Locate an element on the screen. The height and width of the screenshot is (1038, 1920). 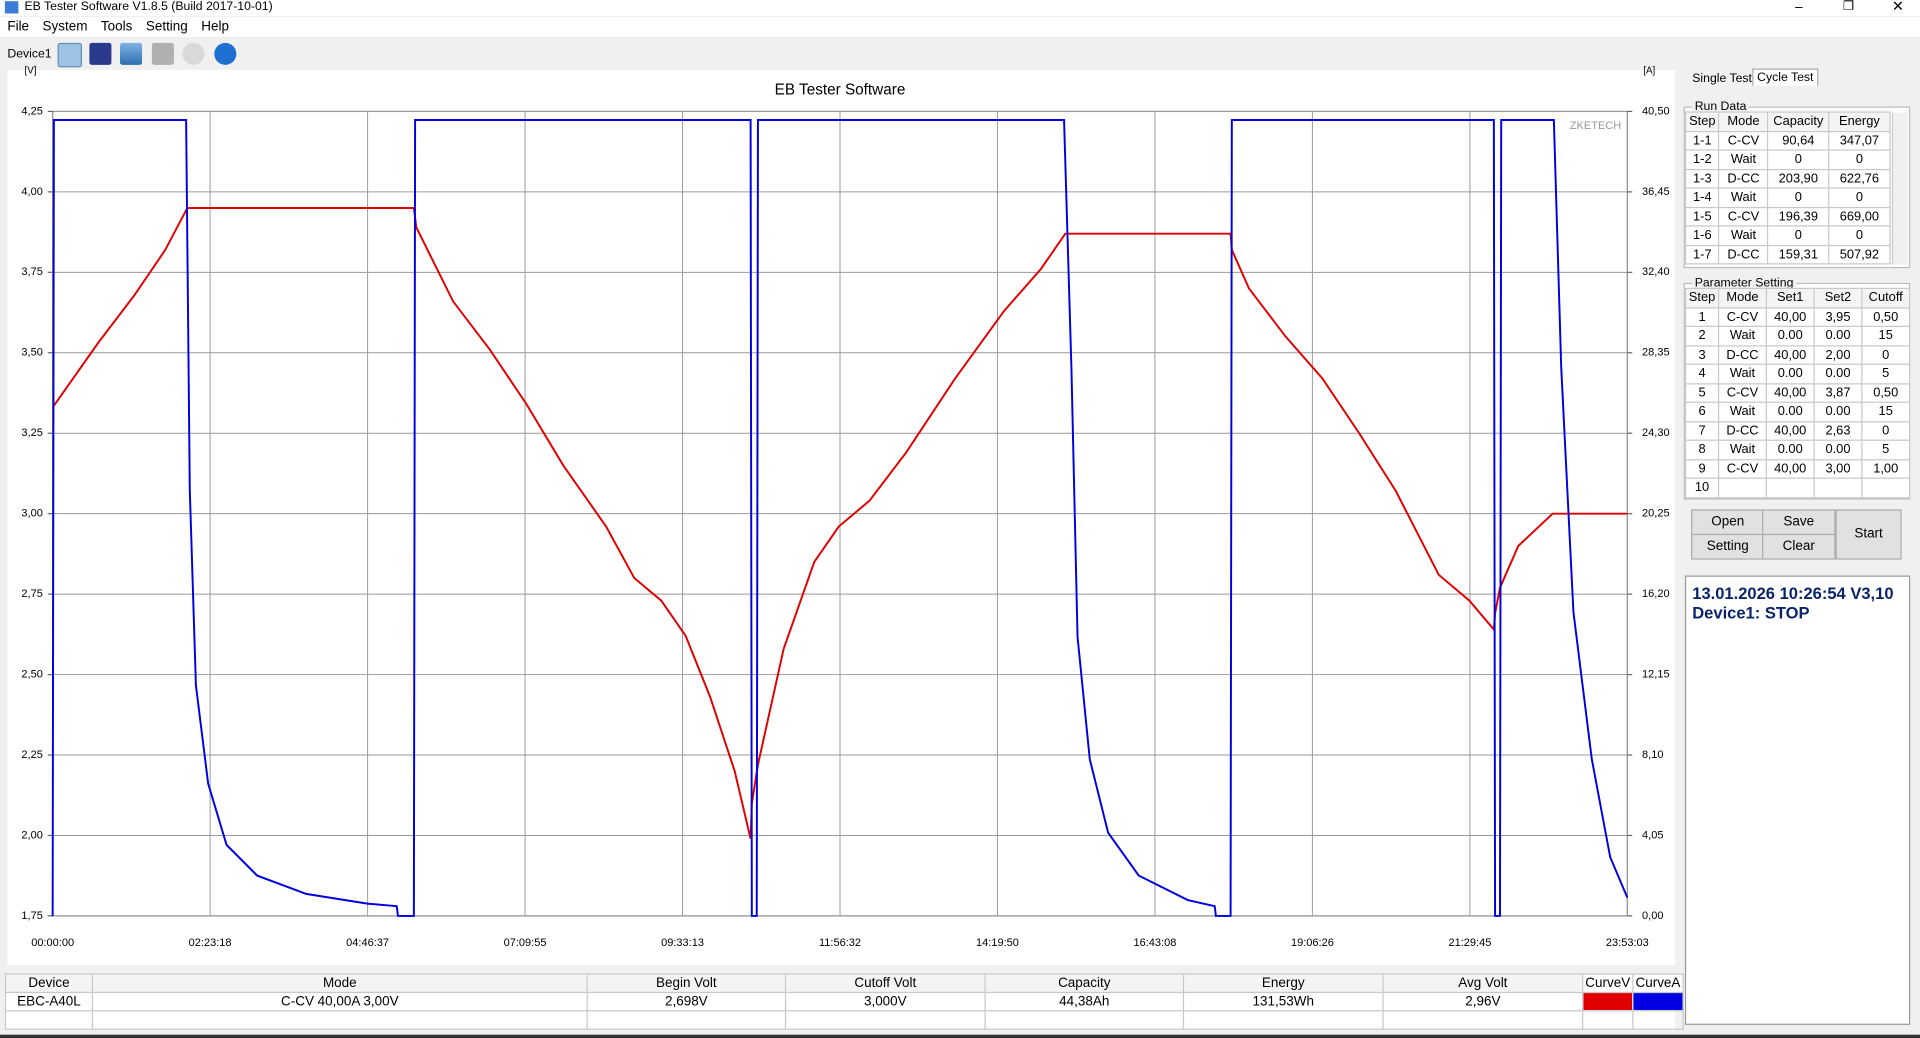
menu-bar: File System Tools Setting Help is located at coordinates (960, 27).